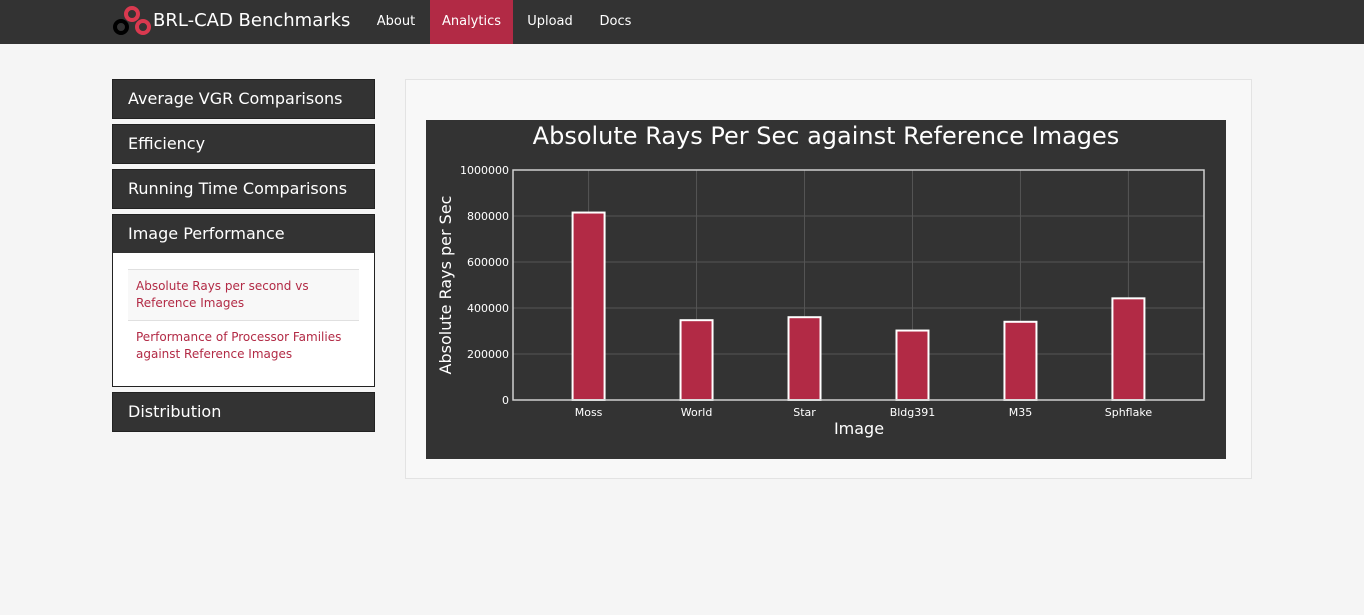 The height and width of the screenshot is (615, 1364). What do you see at coordinates (243, 412) in the screenshot?
I see `sidebar-section-distribution: Distribution` at bounding box center [243, 412].